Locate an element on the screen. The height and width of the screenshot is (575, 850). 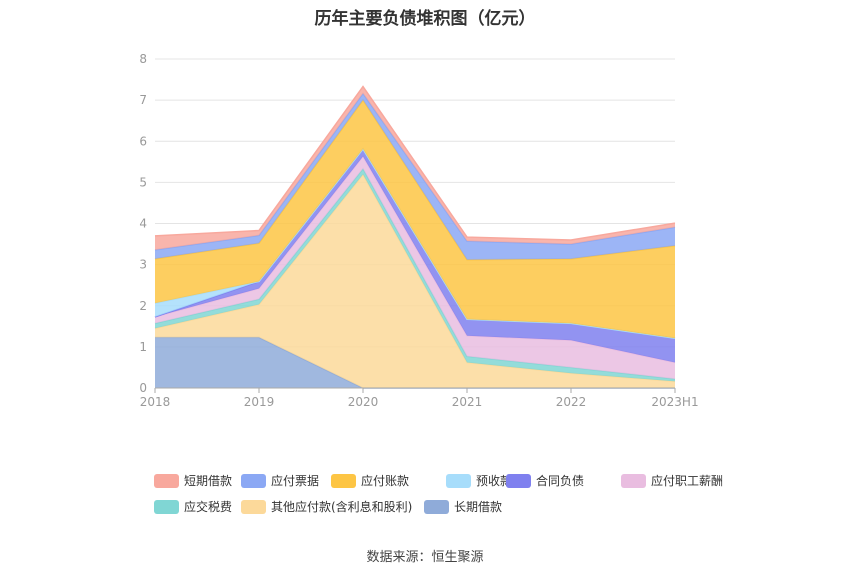
legend-label: 应付票据 is located at coordinates (295, 481).